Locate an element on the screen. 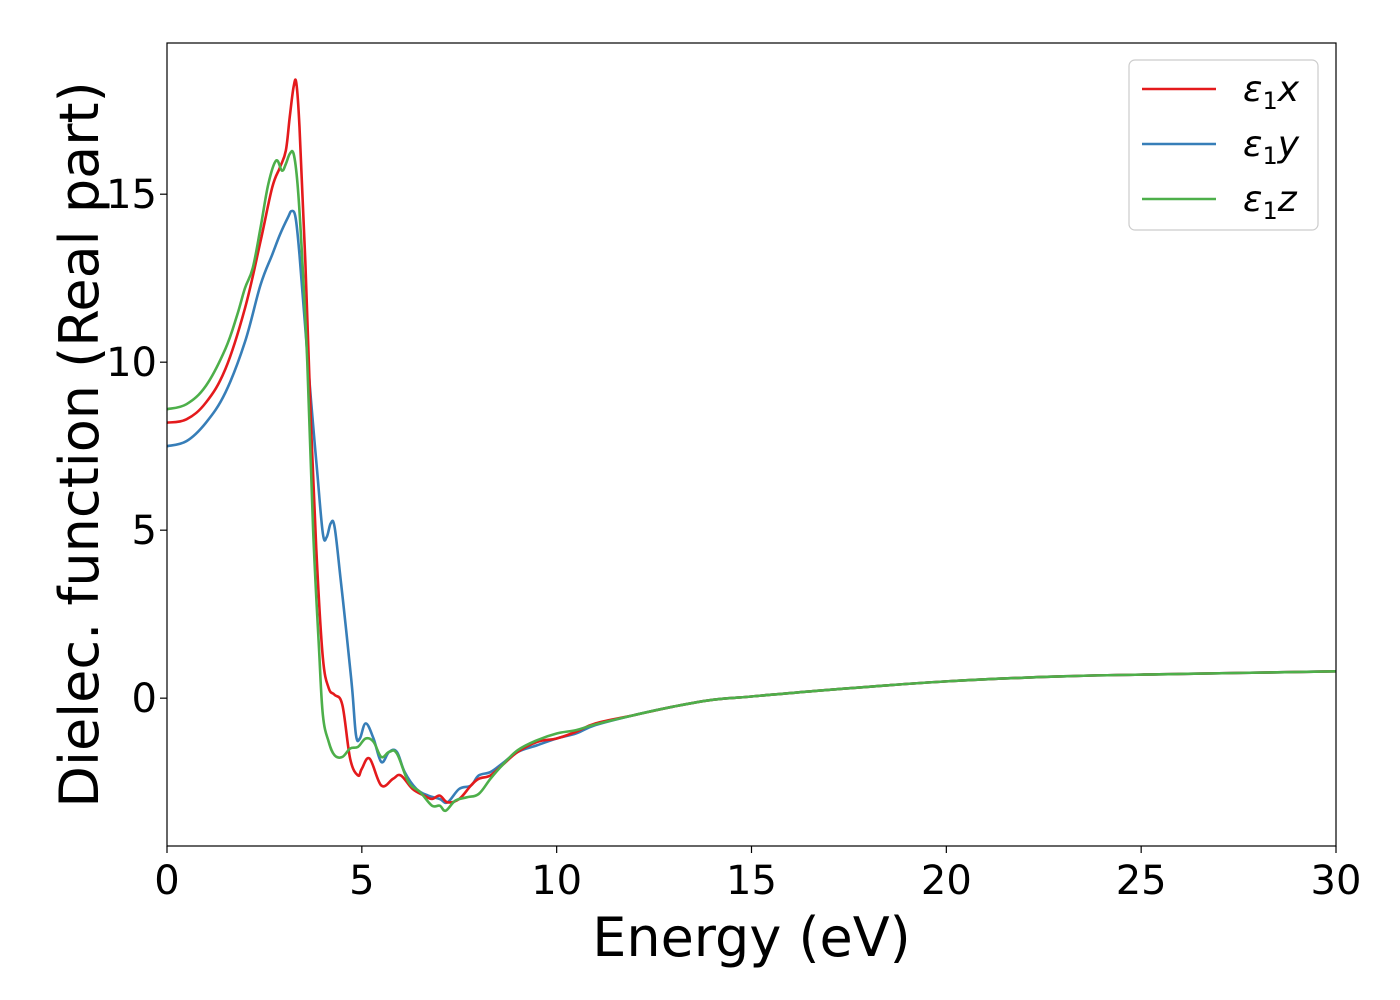  y-tick-label: 0 is located at coordinates (144, 699).